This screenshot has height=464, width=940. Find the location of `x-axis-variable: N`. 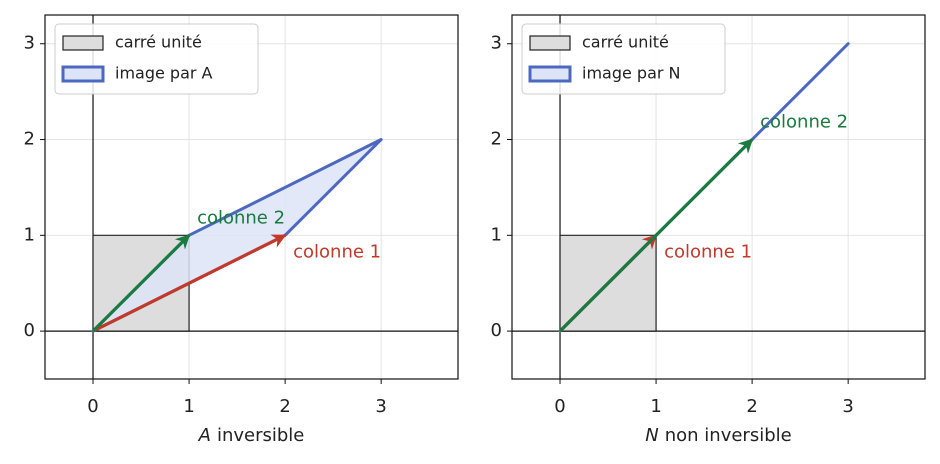

x-axis-variable: N is located at coordinates (651, 435).